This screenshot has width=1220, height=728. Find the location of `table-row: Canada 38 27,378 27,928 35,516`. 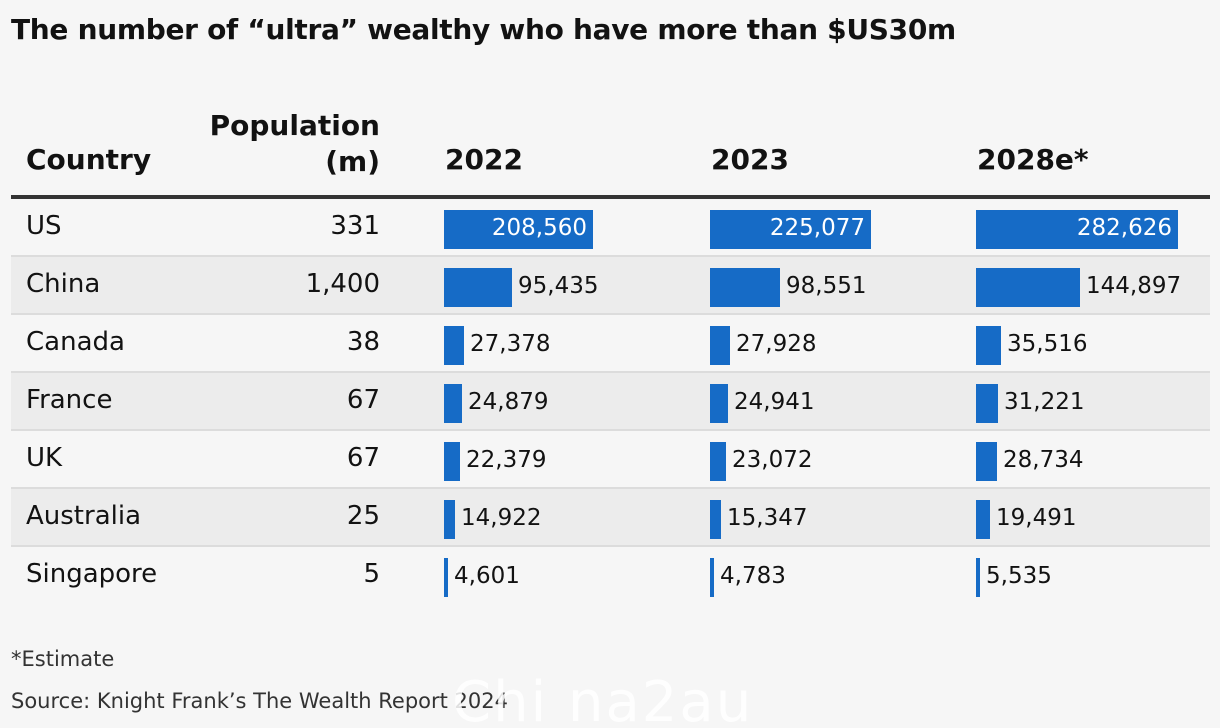

table-row: Canada 38 27,378 27,928 35,516 is located at coordinates (610, 344).